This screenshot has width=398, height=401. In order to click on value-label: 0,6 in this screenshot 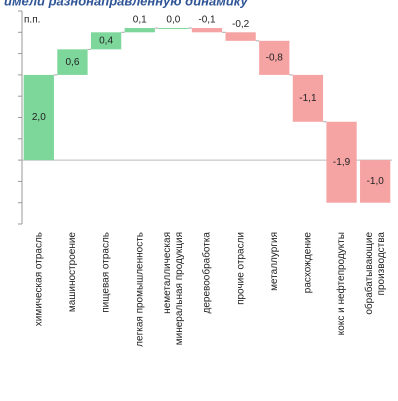, I will do `click(73, 62)`.